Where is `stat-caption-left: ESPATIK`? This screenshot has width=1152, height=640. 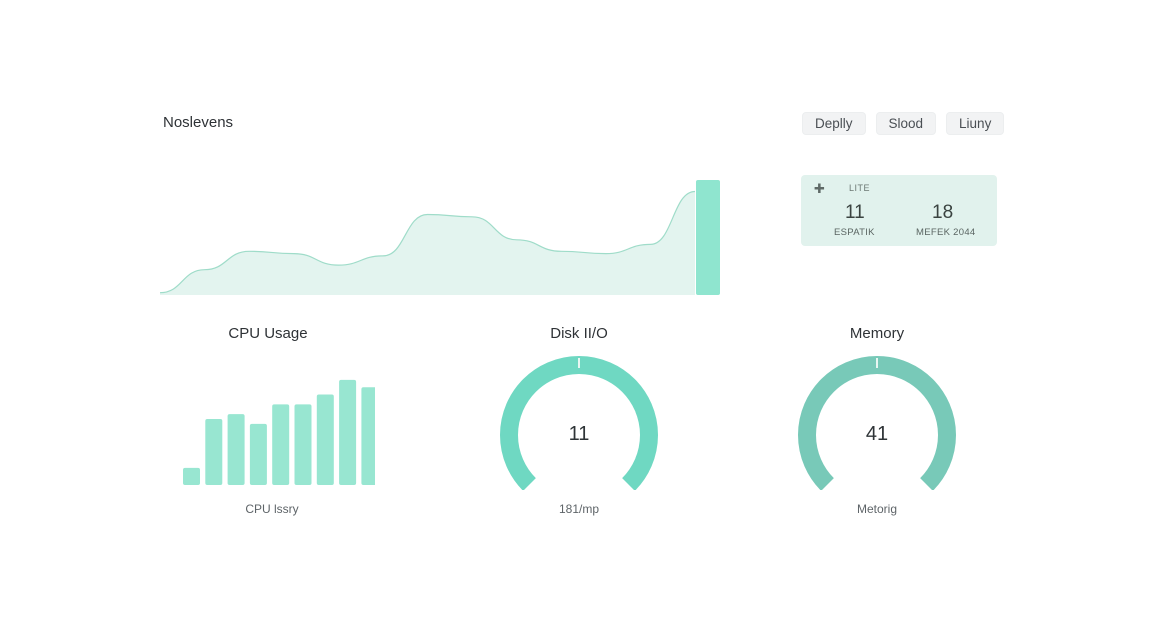
stat-caption-left: ESPATIK is located at coordinates (854, 232).